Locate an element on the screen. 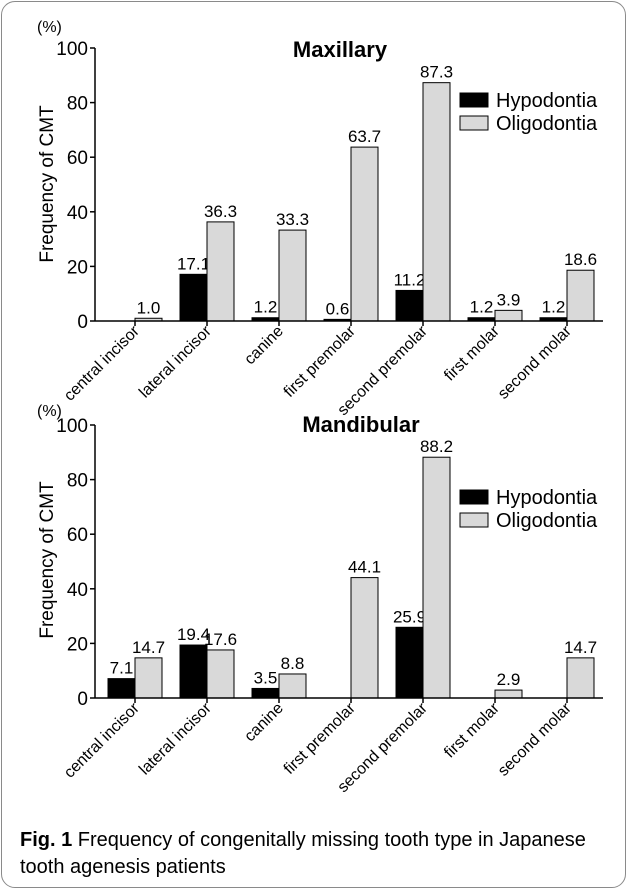 Image resolution: width=627 pixels, height=889 pixels. bar-oligodontia-central-incisor is located at coordinates (148, 678).